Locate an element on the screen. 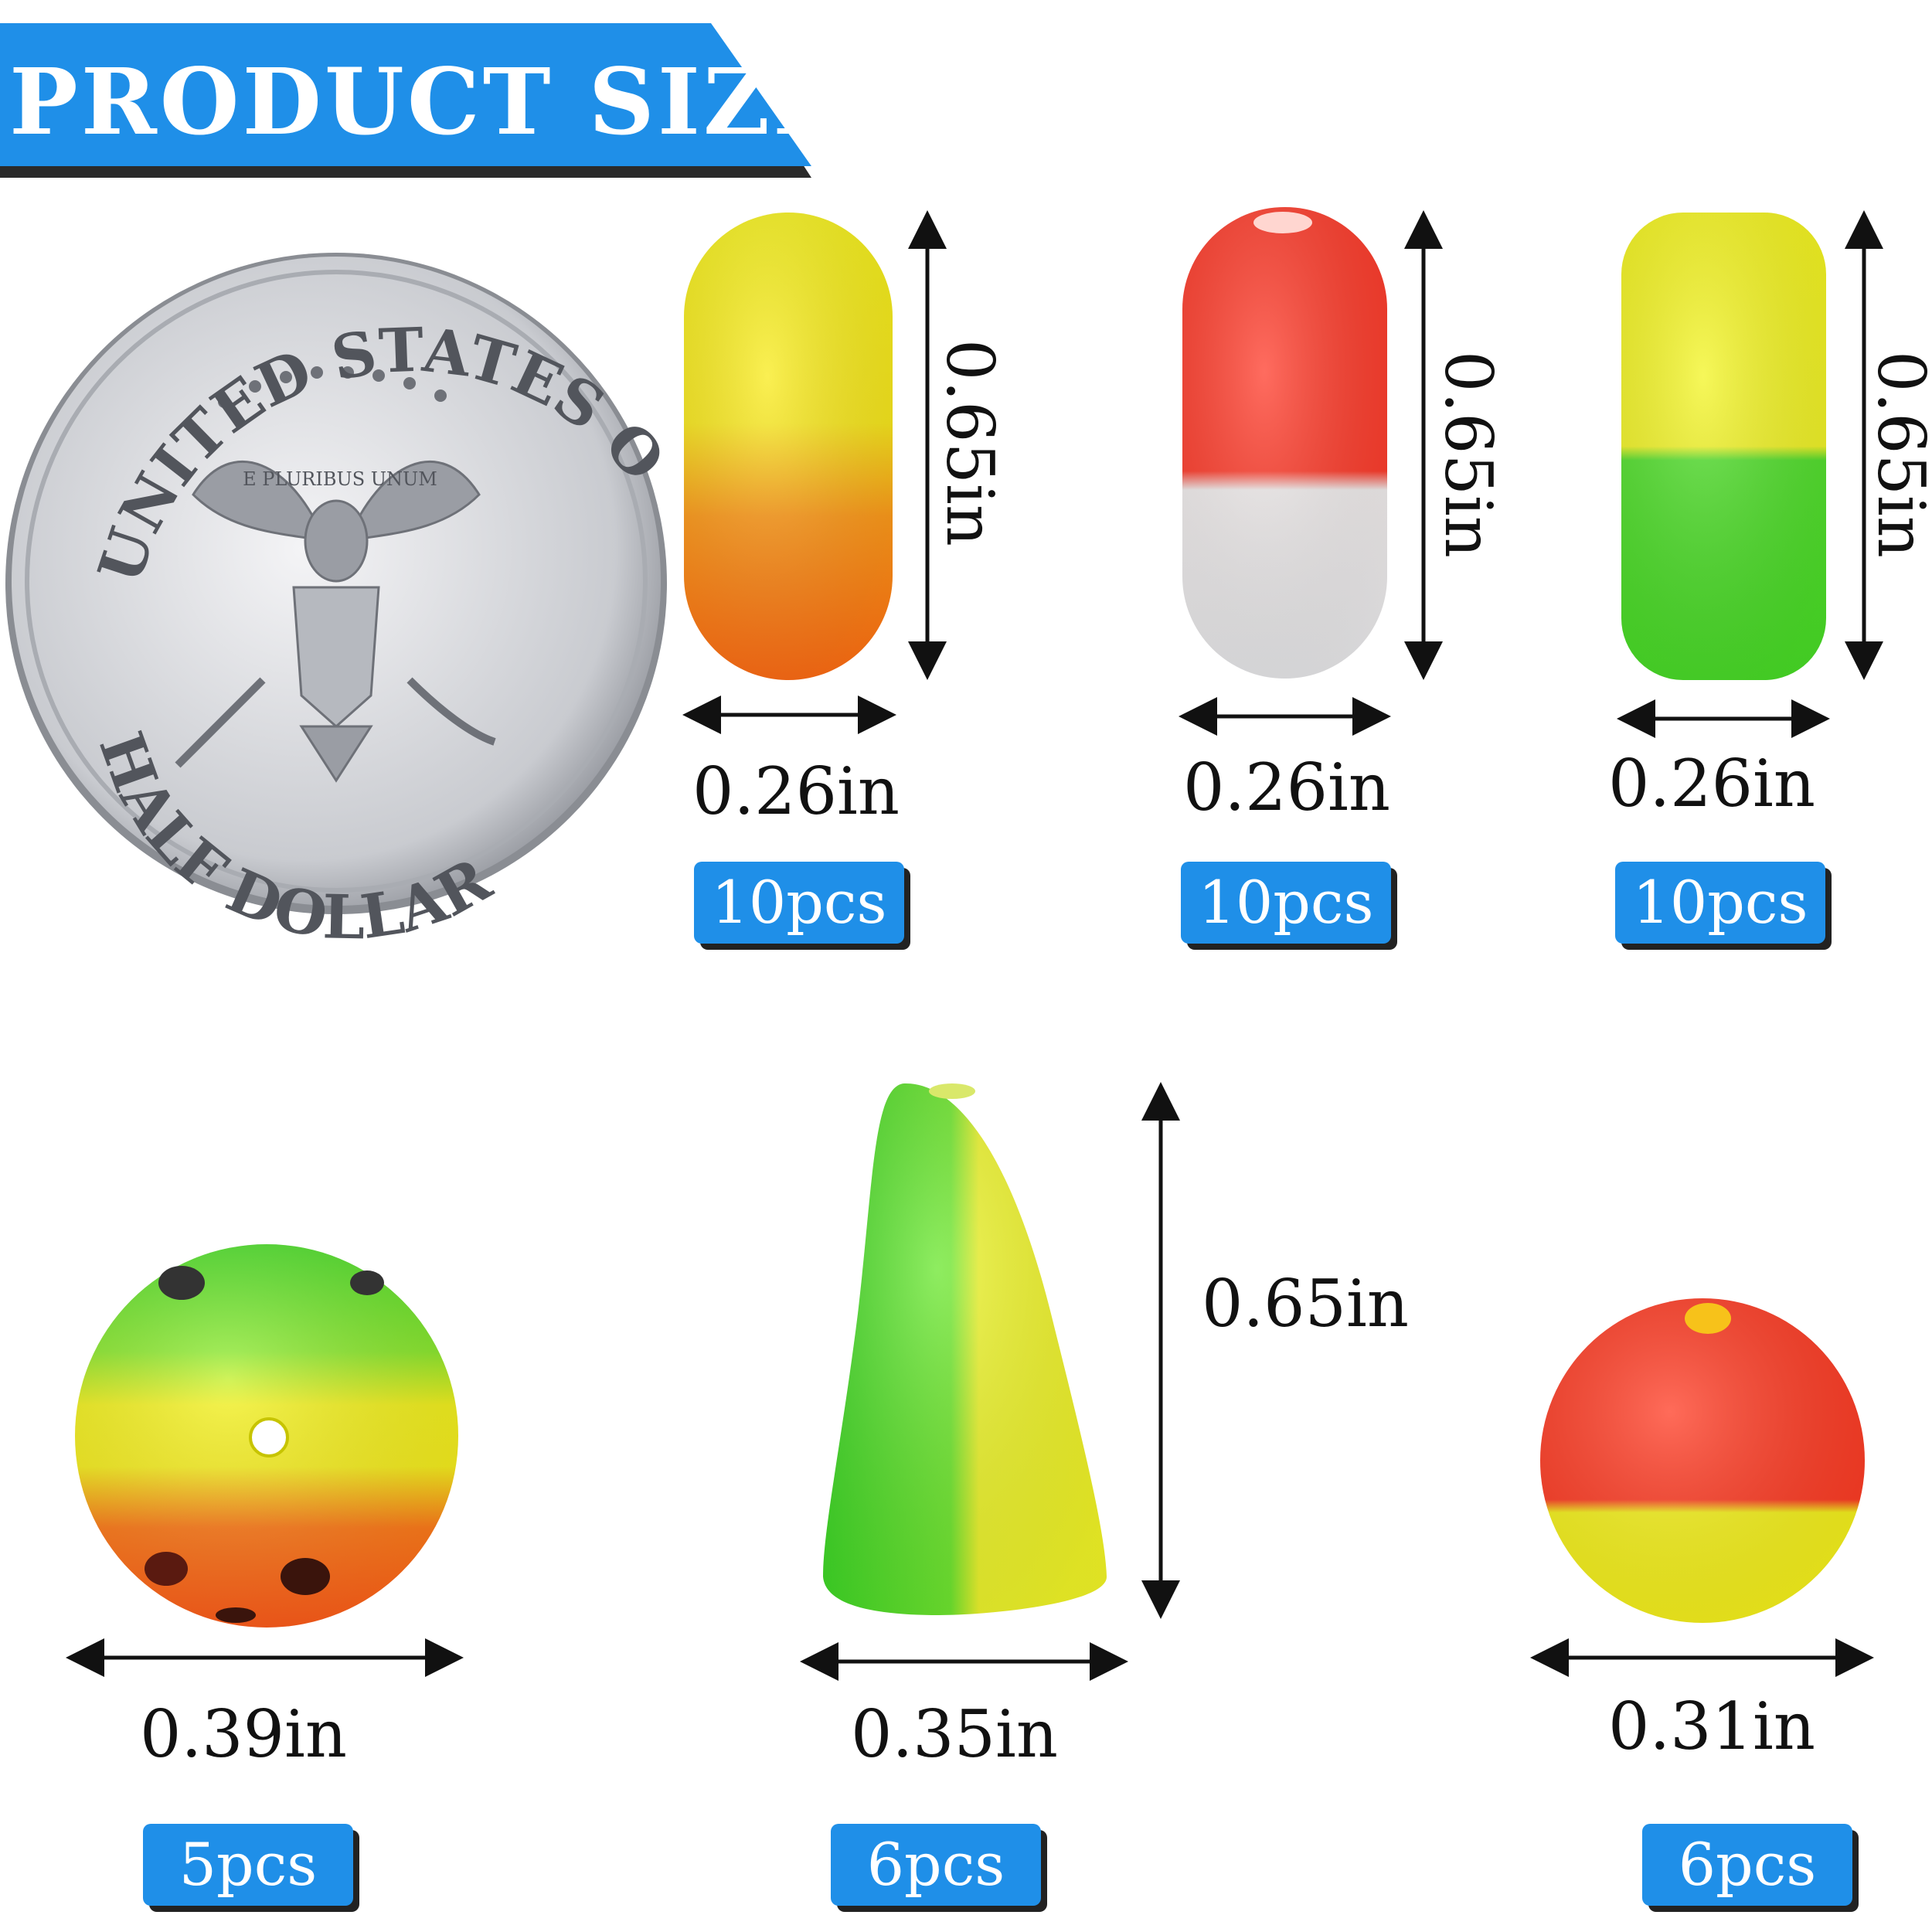 The width and height of the screenshot is (1932, 1932). float-2-count-badge: 10pcs is located at coordinates (1286, 903).